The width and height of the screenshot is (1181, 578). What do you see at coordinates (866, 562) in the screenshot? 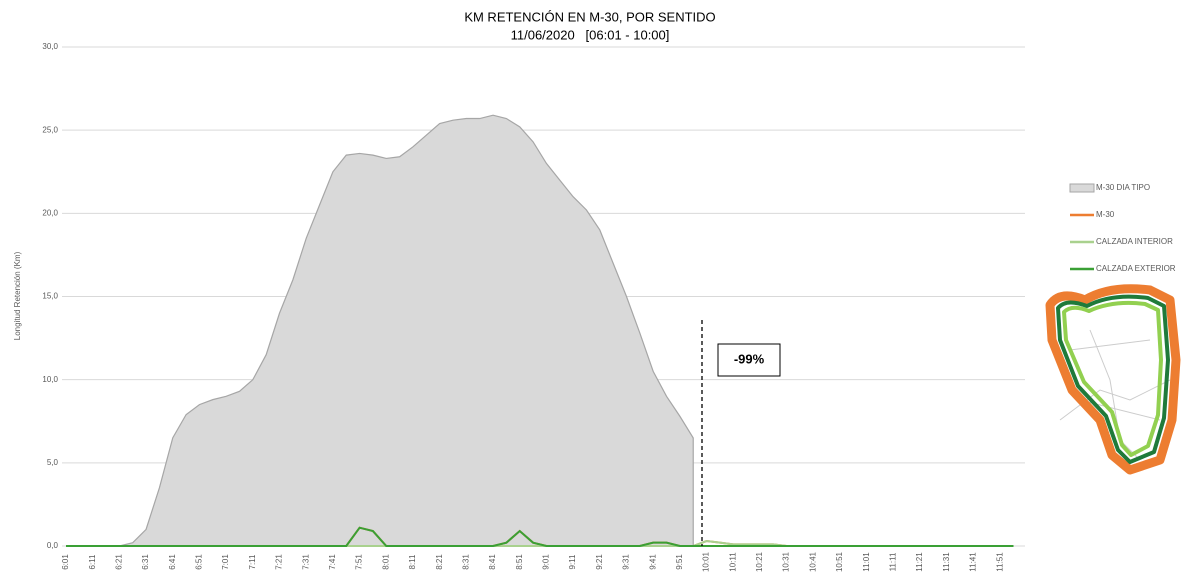
I see `x-tick-label: 11:01` at bounding box center [866, 562].